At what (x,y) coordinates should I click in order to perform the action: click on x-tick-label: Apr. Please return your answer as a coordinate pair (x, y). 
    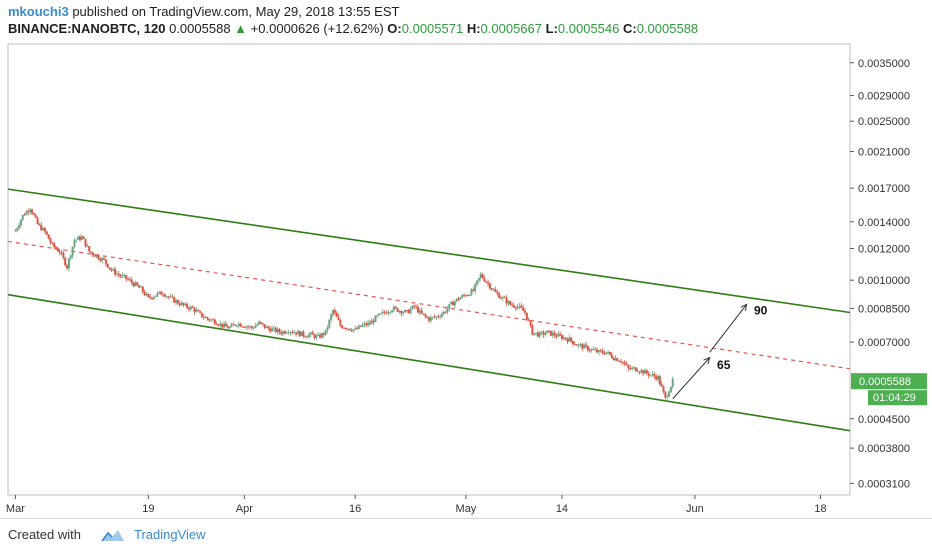
    Looking at the image, I should click on (244, 509).